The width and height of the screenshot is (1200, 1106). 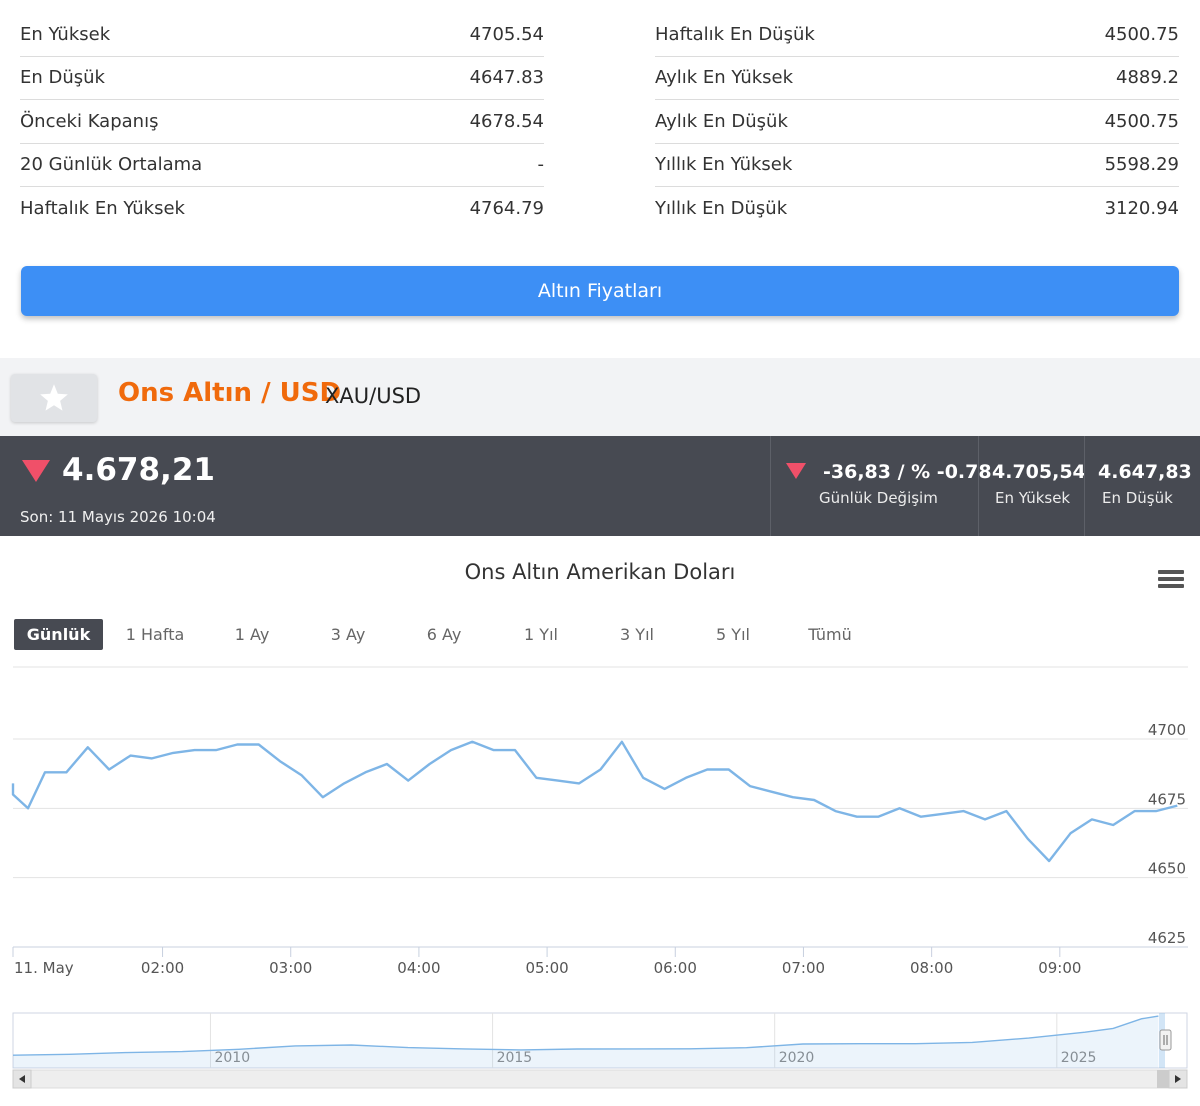 I want to click on scroll-left-arrow-icon, so click(x=22, y=1079).